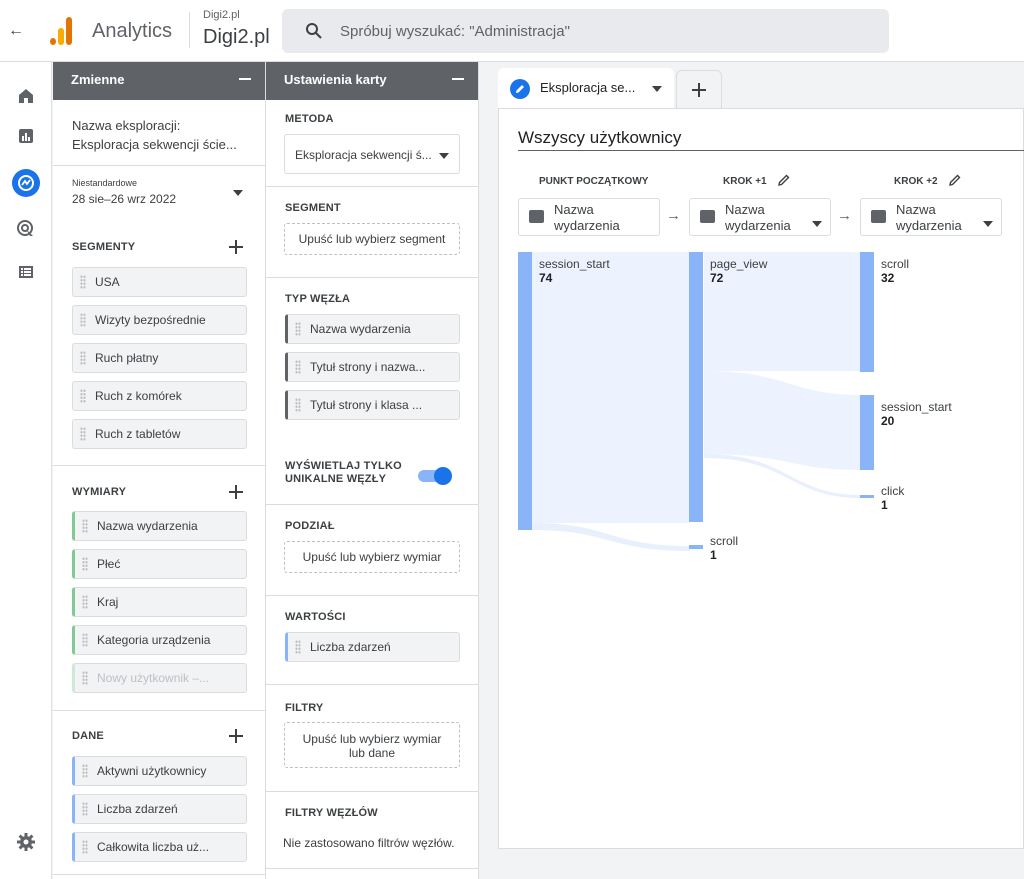 The width and height of the screenshot is (1024, 879). What do you see at coordinates (236, 37) in the screenshot?
I see `property-name: Digi2.pl` at bounding box center [236, 37].